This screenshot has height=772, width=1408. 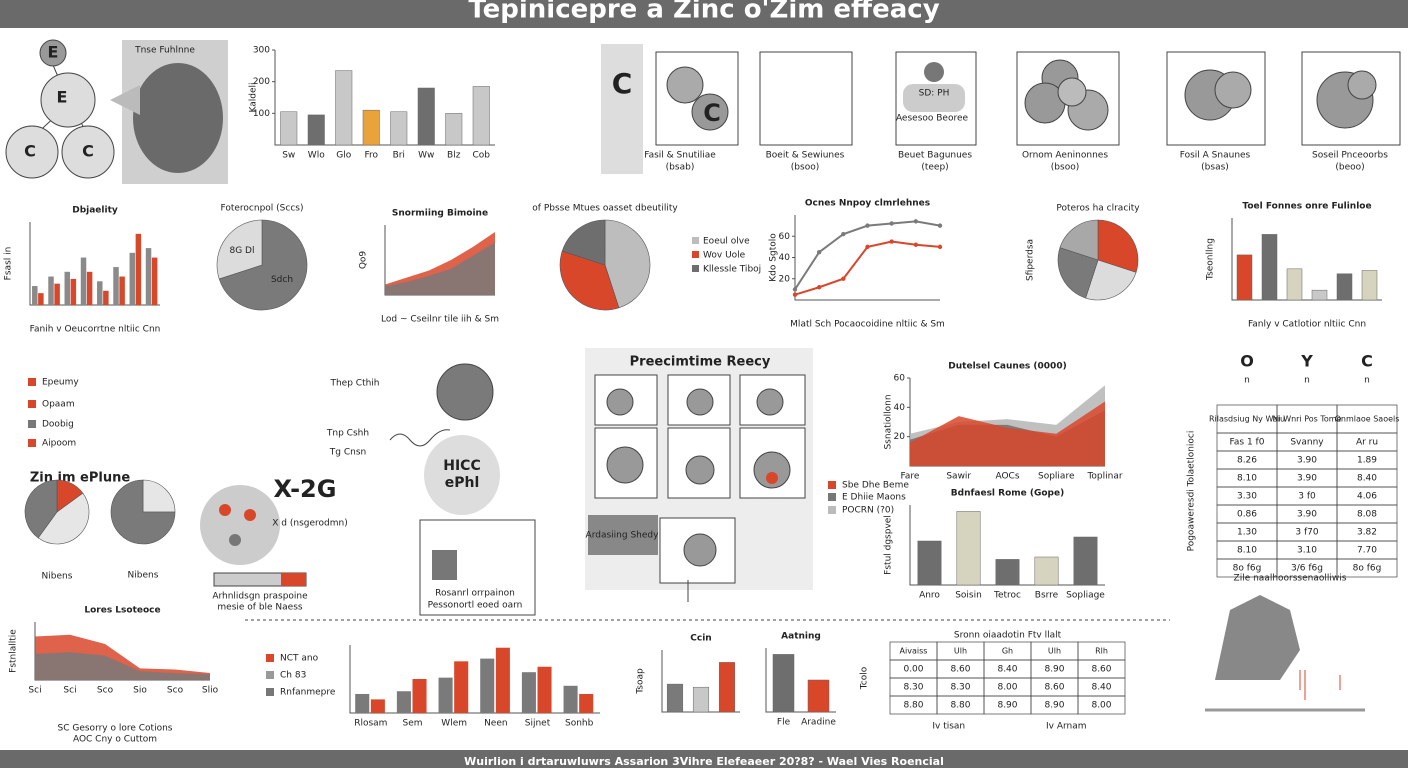 What do you see at coordinates (1215, 168) in the screenshot?
I see `label: (bsas)` at bounding box center [1215, 168].